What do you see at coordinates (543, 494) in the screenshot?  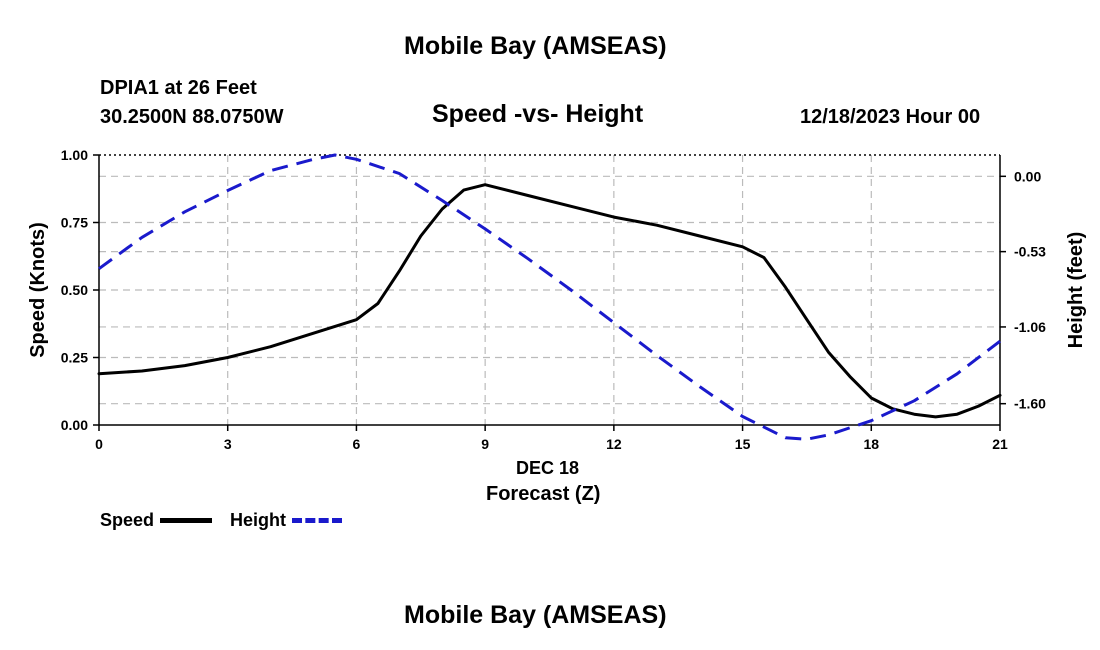 I see `x-axis-title: Forecast (Z)` at bounding box center [543, 494].